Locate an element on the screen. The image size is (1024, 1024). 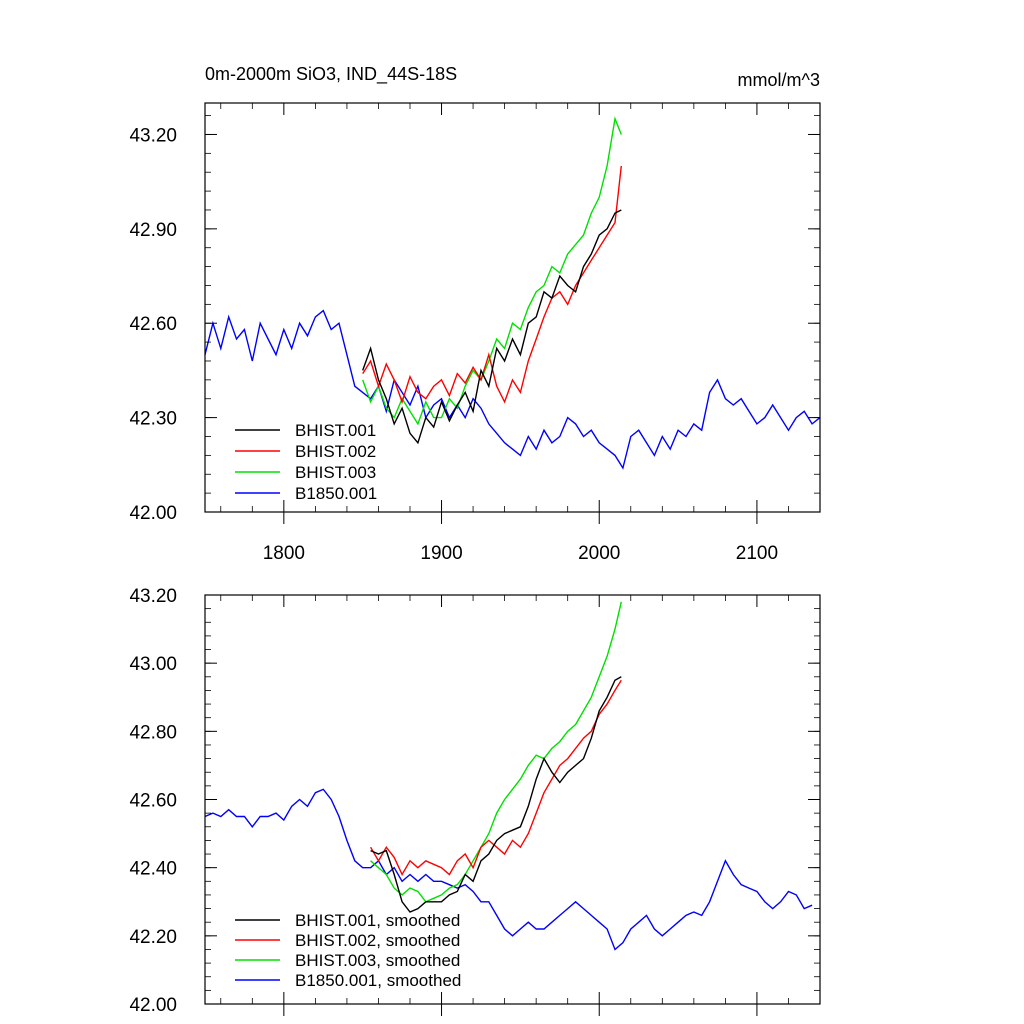
x-tick-label: 1900 is located at coordinates (441, 553).